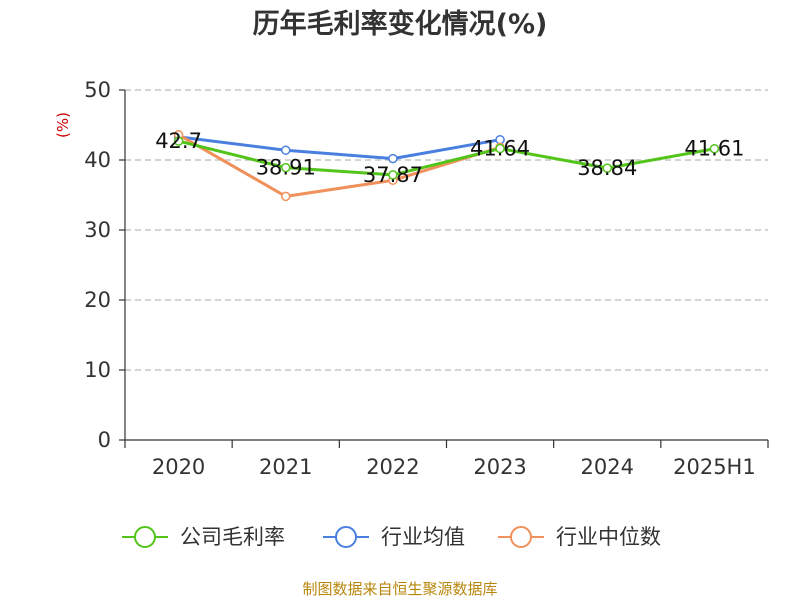 The image size is (800, 600). I want to click on chart-title: 历年毛利率变化情况(%), so click(400, 24).